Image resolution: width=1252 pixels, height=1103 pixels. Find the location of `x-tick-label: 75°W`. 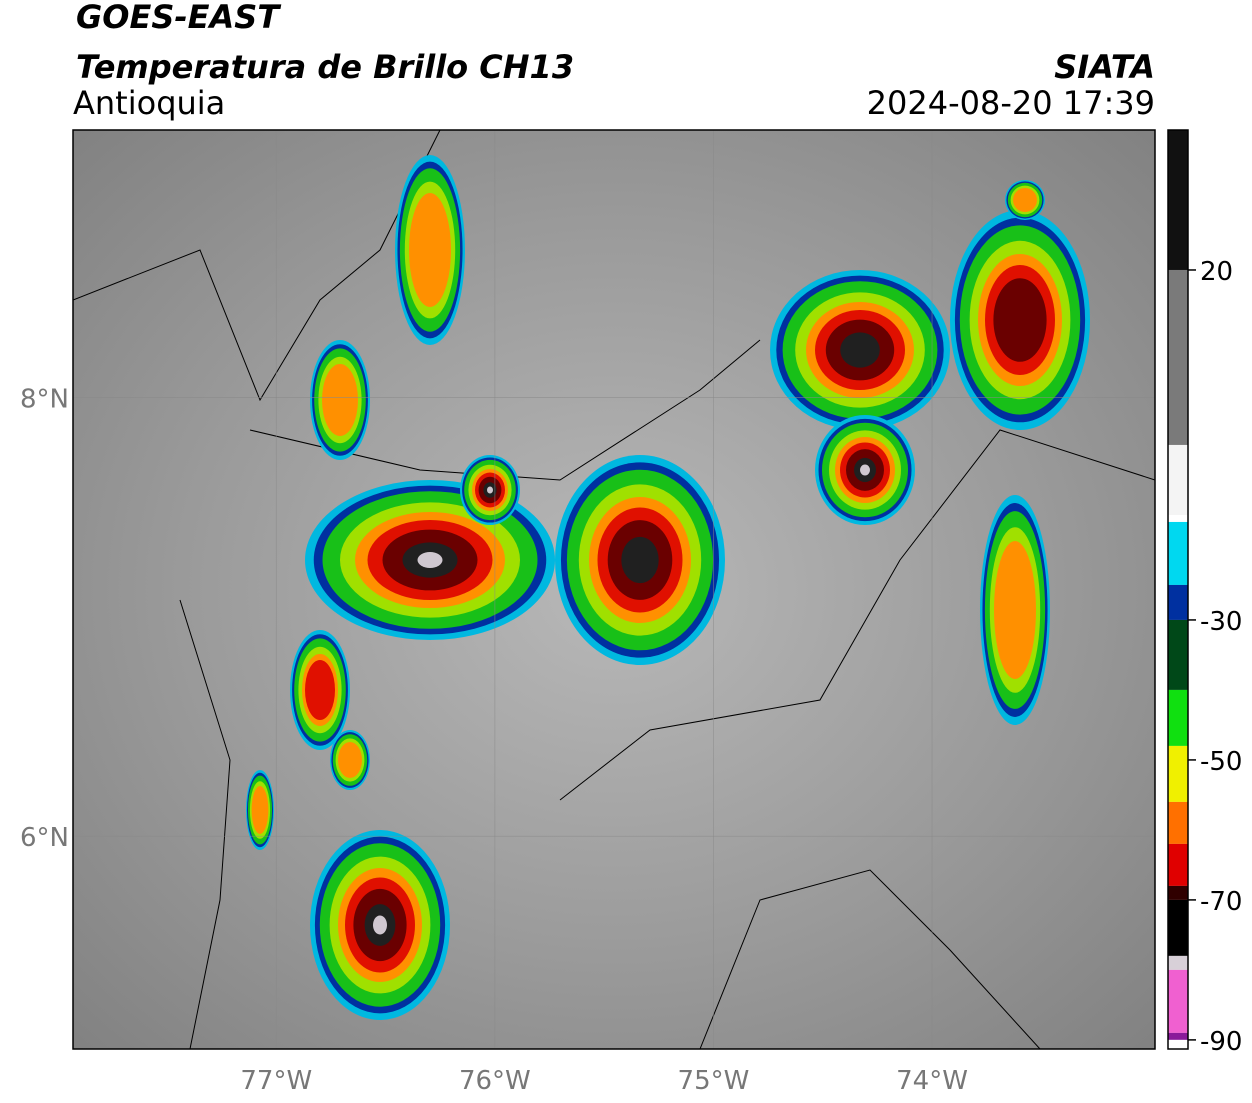

x-tick-label: 75°W is located at coordinates (714, 1081).